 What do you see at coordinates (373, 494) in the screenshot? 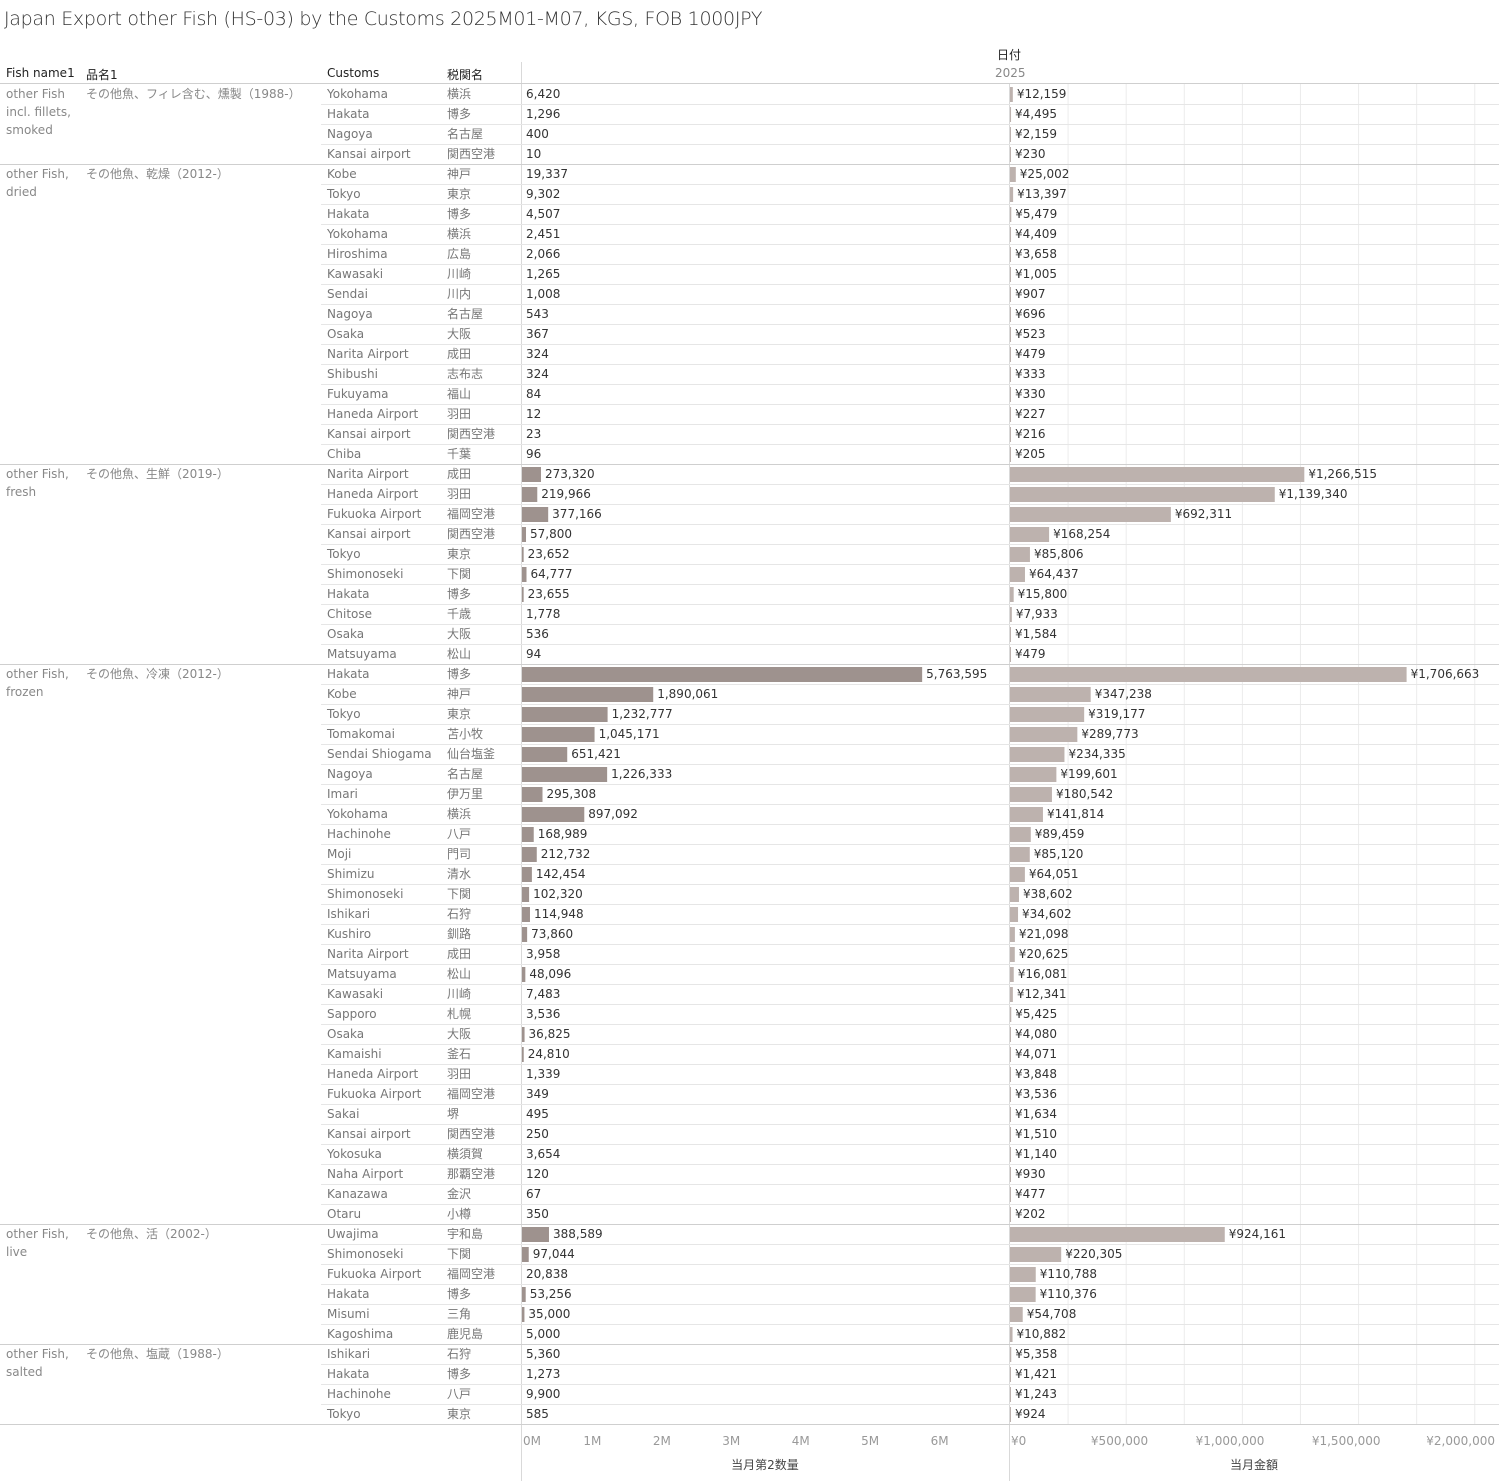
I see `customs-label: Haneda Airport` at bounding box center [373, 494].